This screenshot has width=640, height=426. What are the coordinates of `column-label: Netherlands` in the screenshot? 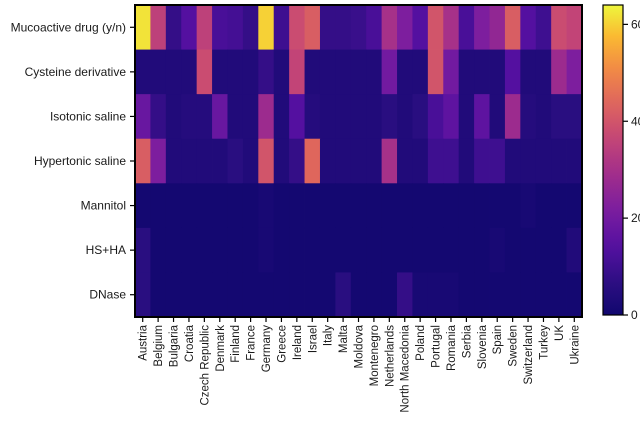 It's located at (390, 356).